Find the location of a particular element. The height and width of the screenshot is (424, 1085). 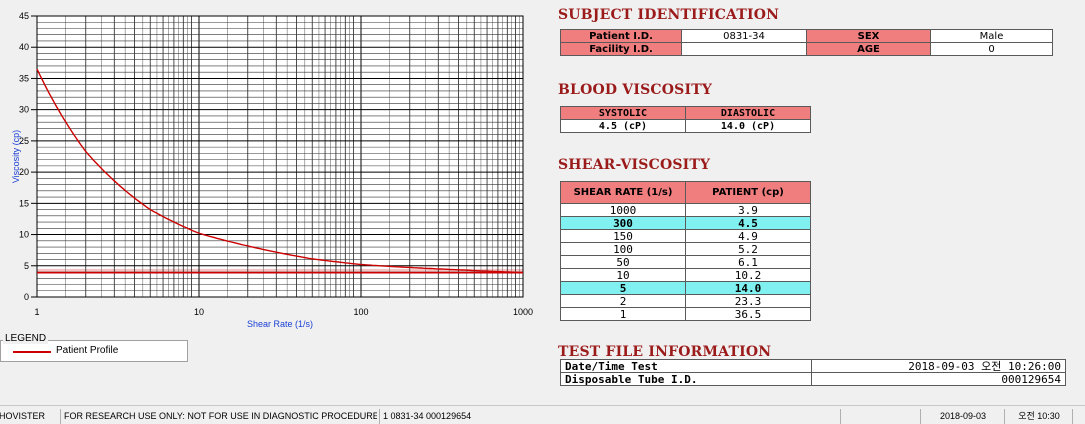

shear-rate-cell: 1 is located at coordinates (623, 314).